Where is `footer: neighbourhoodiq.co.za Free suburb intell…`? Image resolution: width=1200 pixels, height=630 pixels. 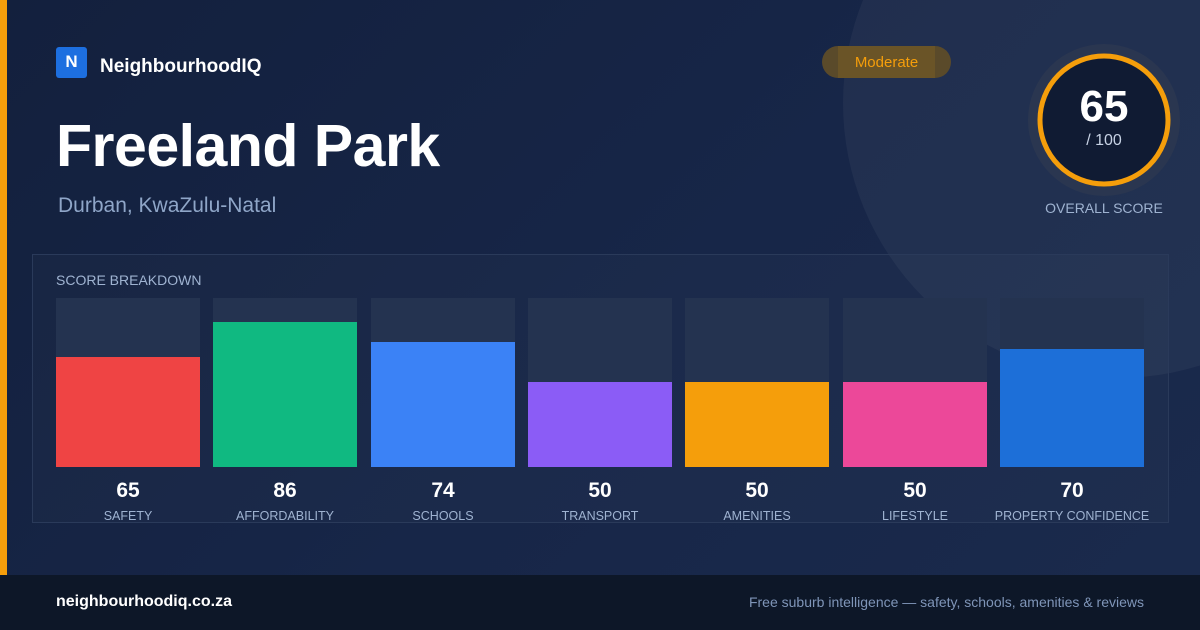
footer: neighbourhoodiq.co.za Free suburb intell… is located at coordinates (600, 602).